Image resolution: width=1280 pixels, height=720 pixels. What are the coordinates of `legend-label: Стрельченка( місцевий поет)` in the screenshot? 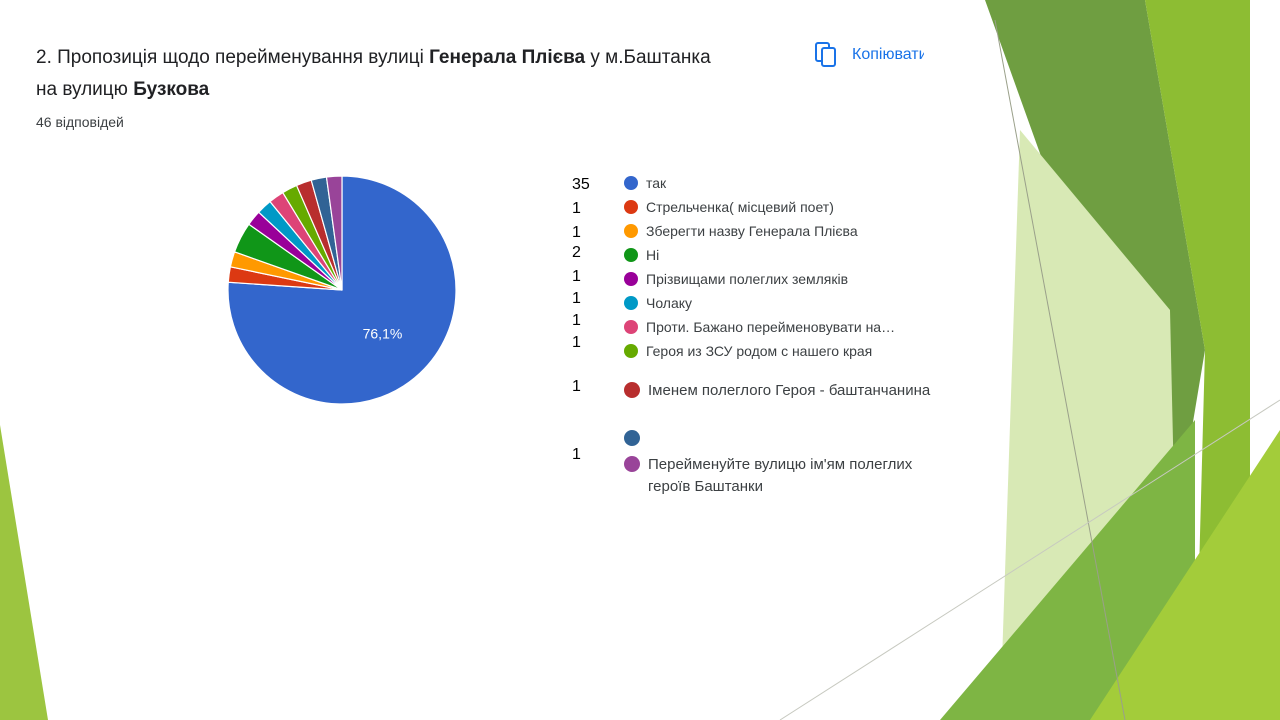 It's located at (740, 207).